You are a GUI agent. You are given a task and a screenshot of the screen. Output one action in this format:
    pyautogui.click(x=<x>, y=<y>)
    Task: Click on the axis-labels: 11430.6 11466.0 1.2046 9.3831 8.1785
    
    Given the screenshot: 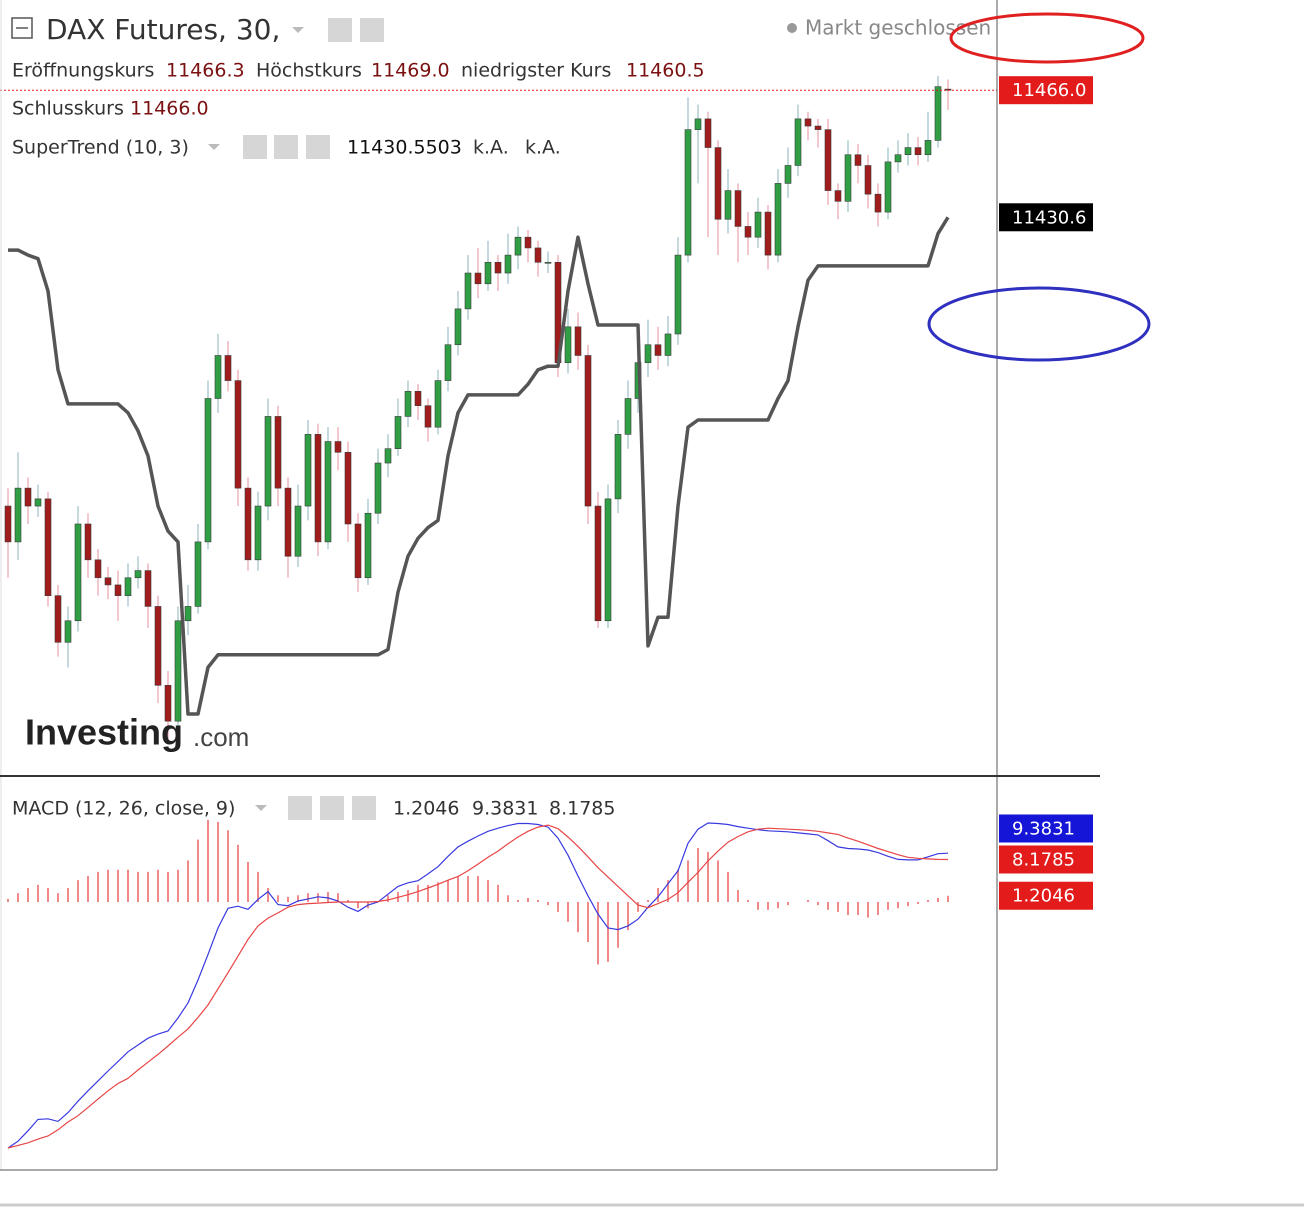 What is the action you would take?
    pyautogui.click(x=1046, y=493)
    